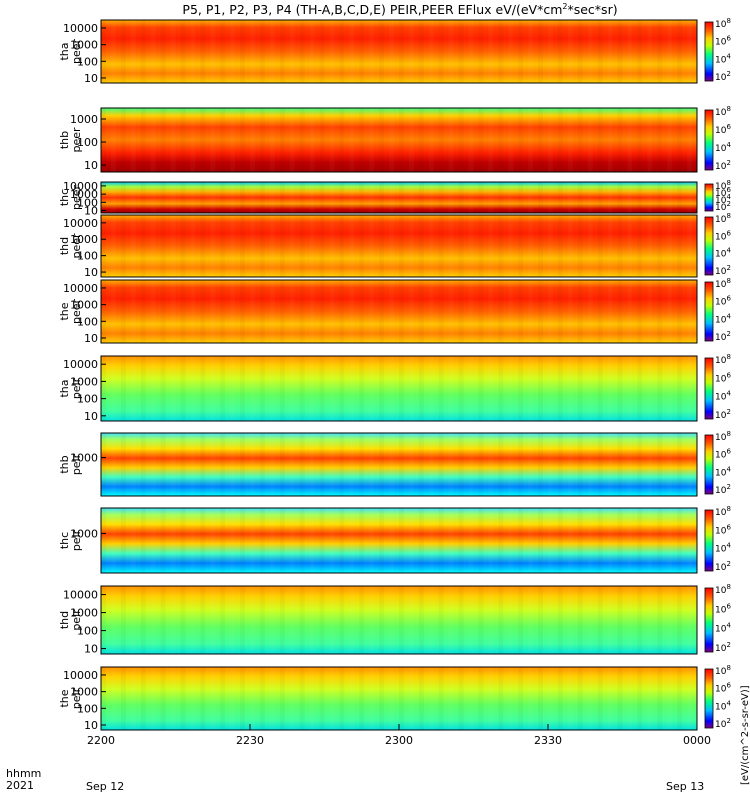 This screenshot has height=804, width=750. I want to click on colorbar-tick-exp: 2, so click(728, 268).